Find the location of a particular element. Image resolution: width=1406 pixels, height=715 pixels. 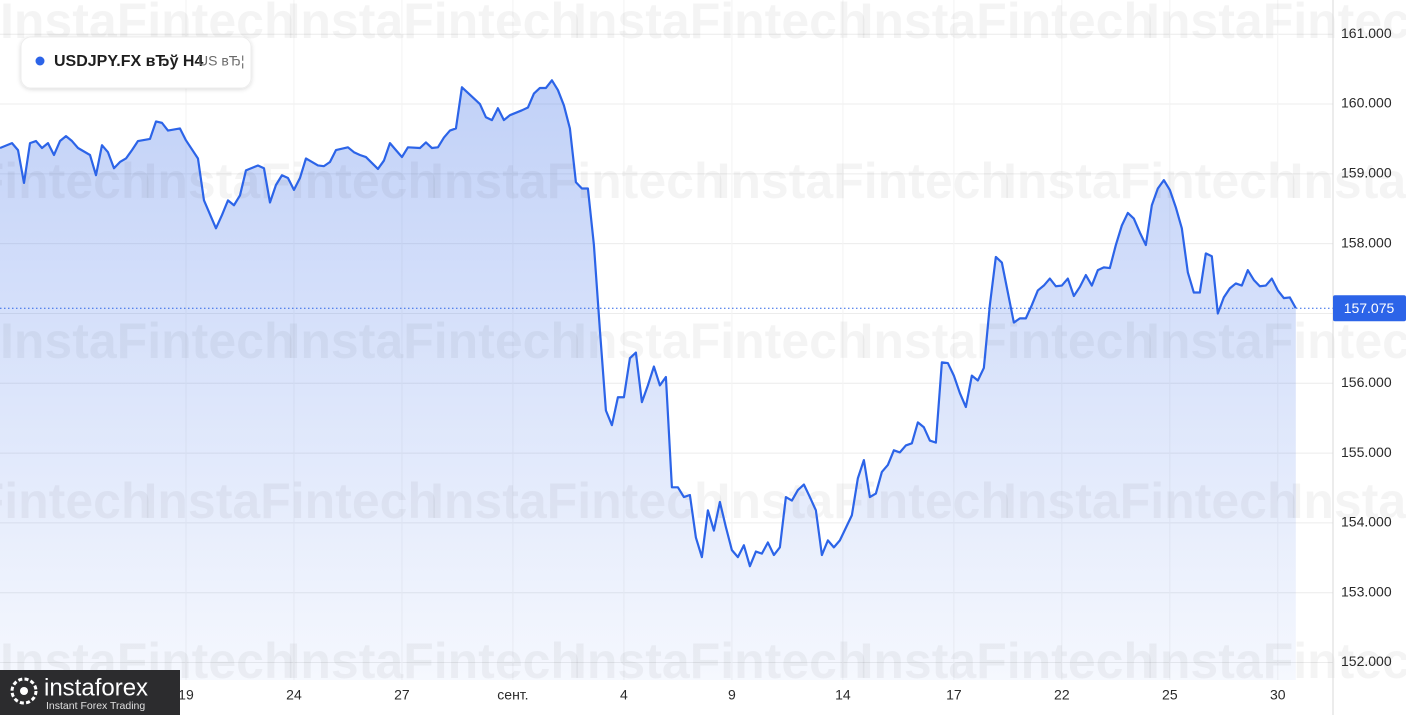

y-tick-label: 154.000 is located at coordinates (1366, 522).